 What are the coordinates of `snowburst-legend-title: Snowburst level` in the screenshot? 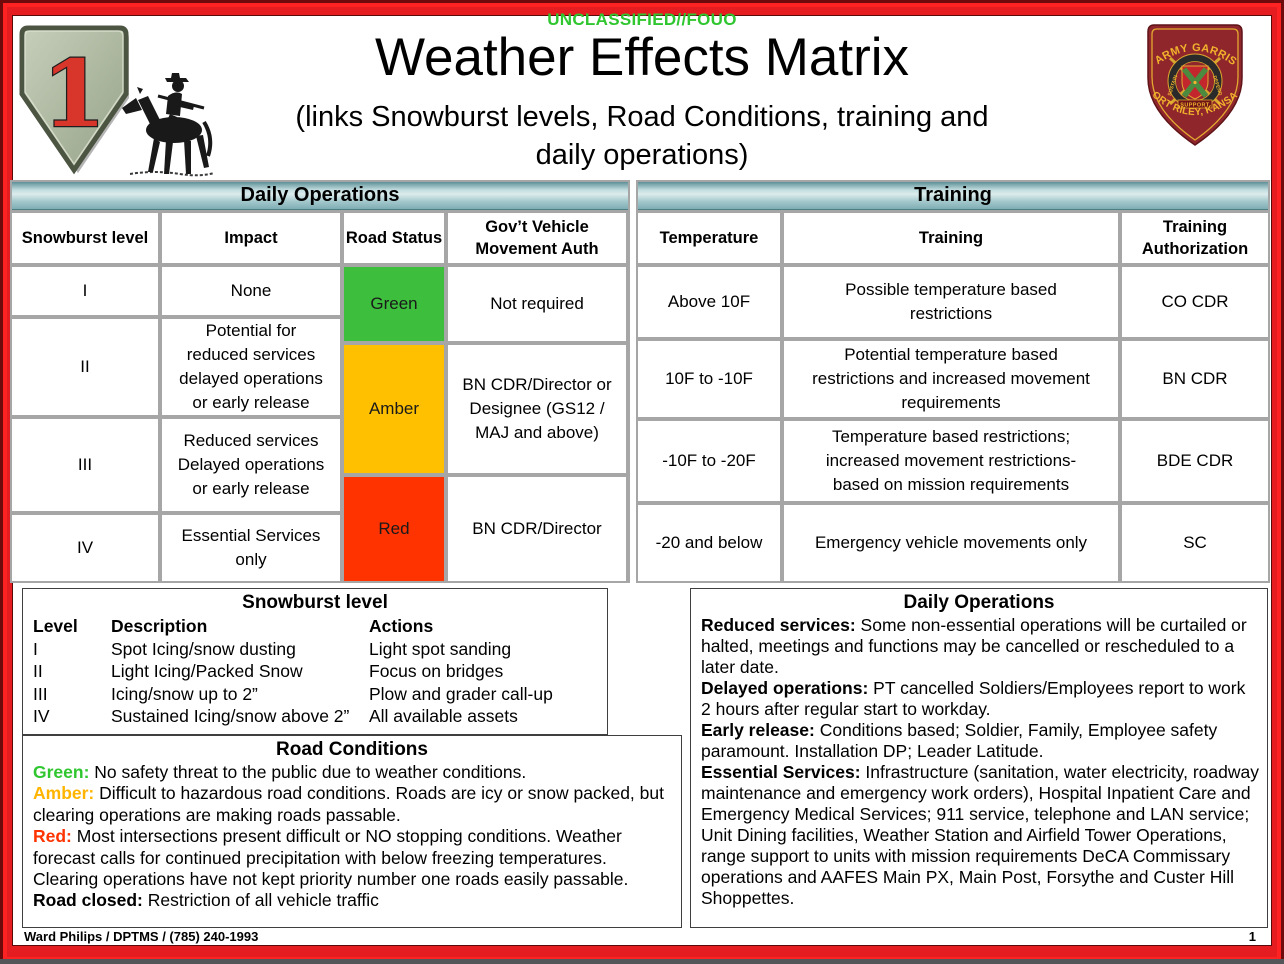 It's located at (315, 602).